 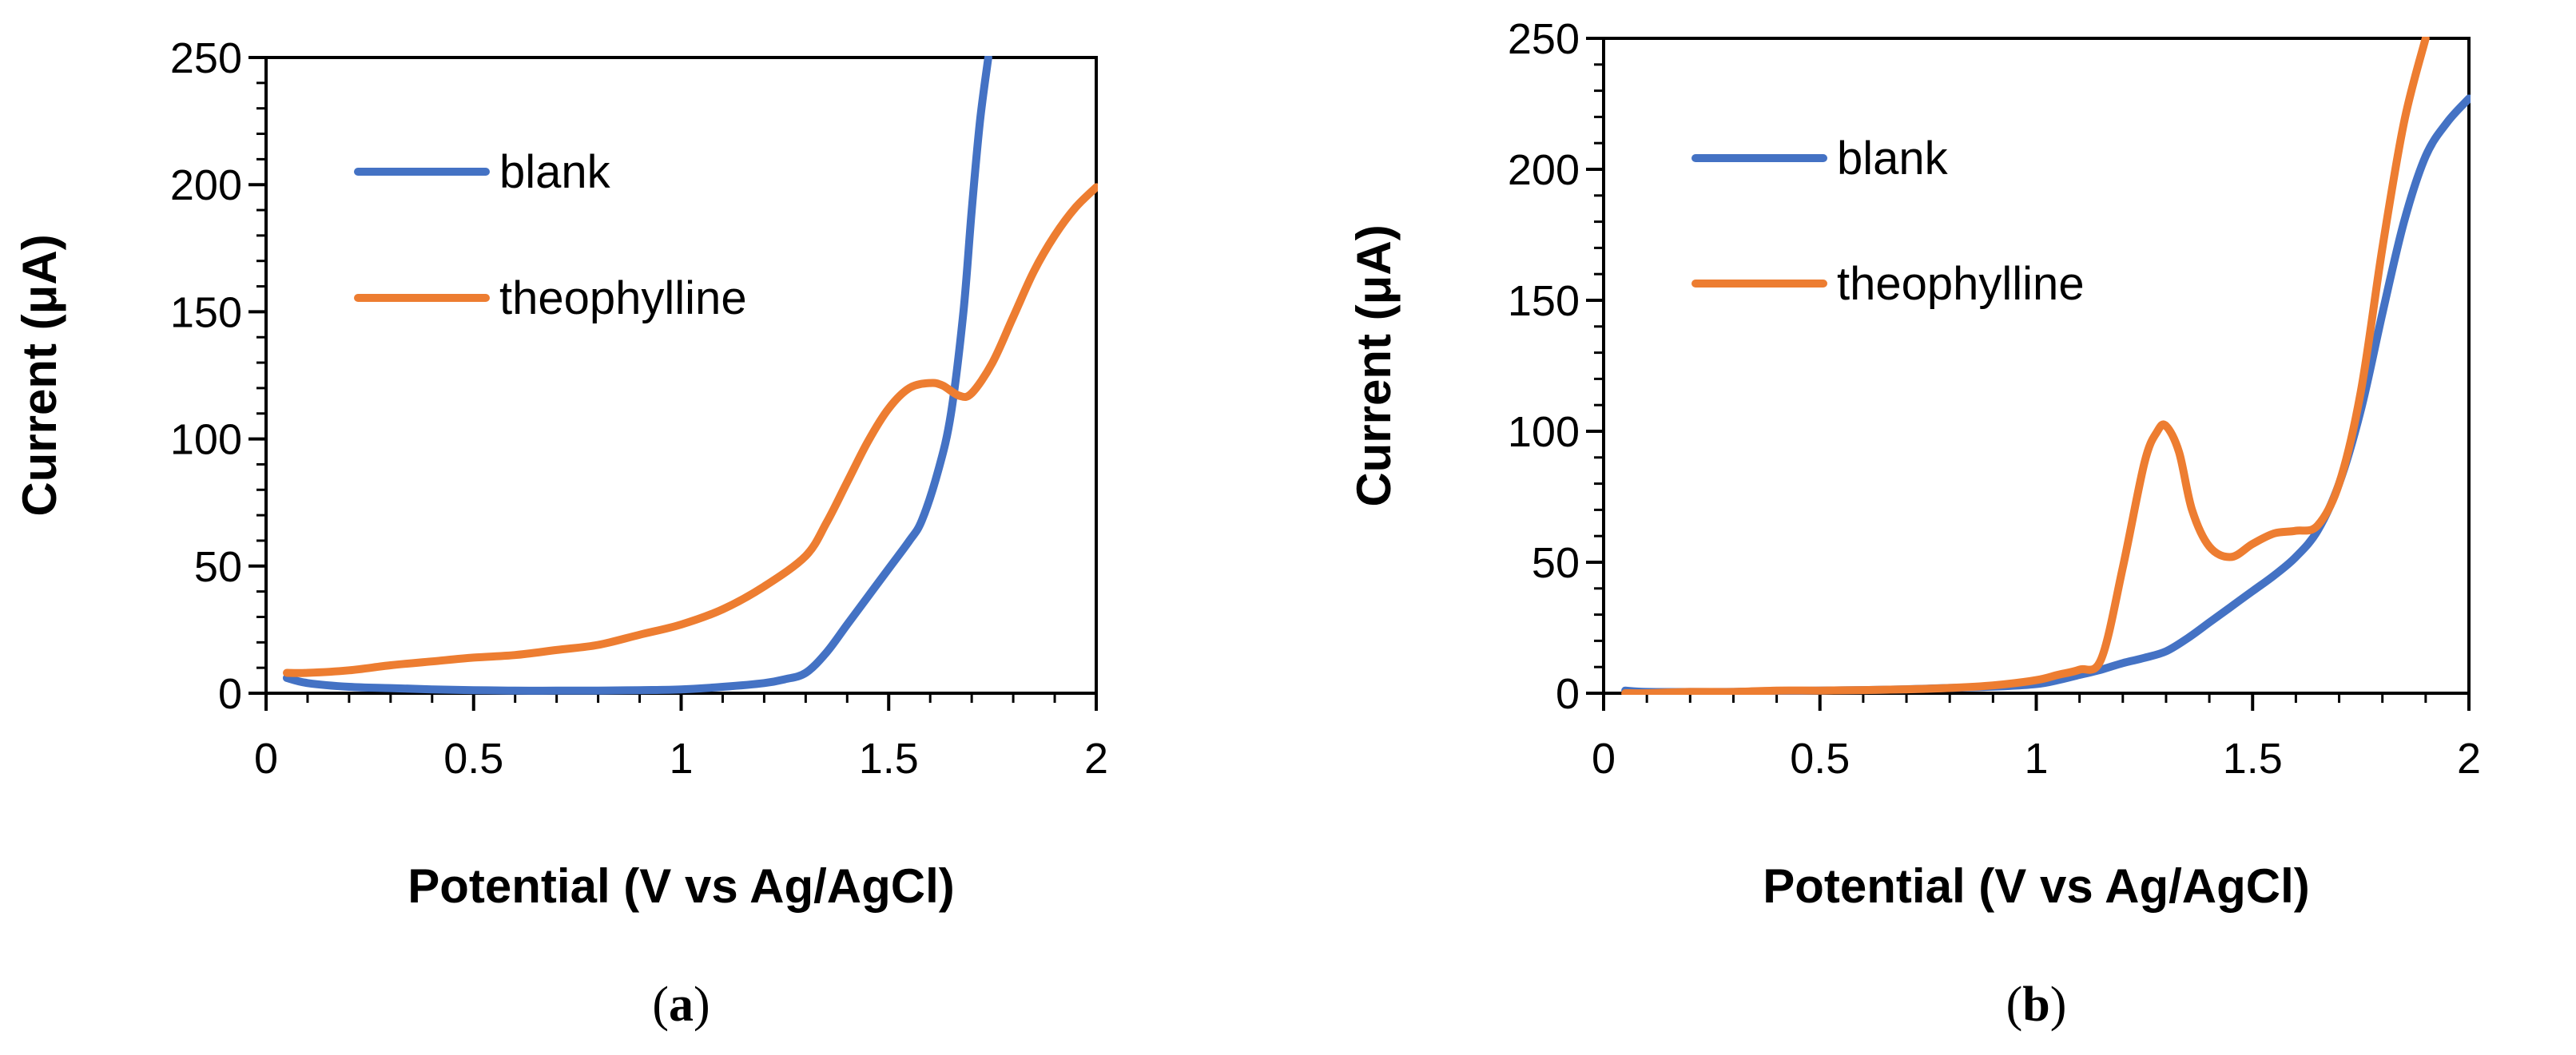 What do you see at coordinates (681, 1005) in the screenshot?
I see `panel-caption: (a)` at bounding box center [681, 1005].